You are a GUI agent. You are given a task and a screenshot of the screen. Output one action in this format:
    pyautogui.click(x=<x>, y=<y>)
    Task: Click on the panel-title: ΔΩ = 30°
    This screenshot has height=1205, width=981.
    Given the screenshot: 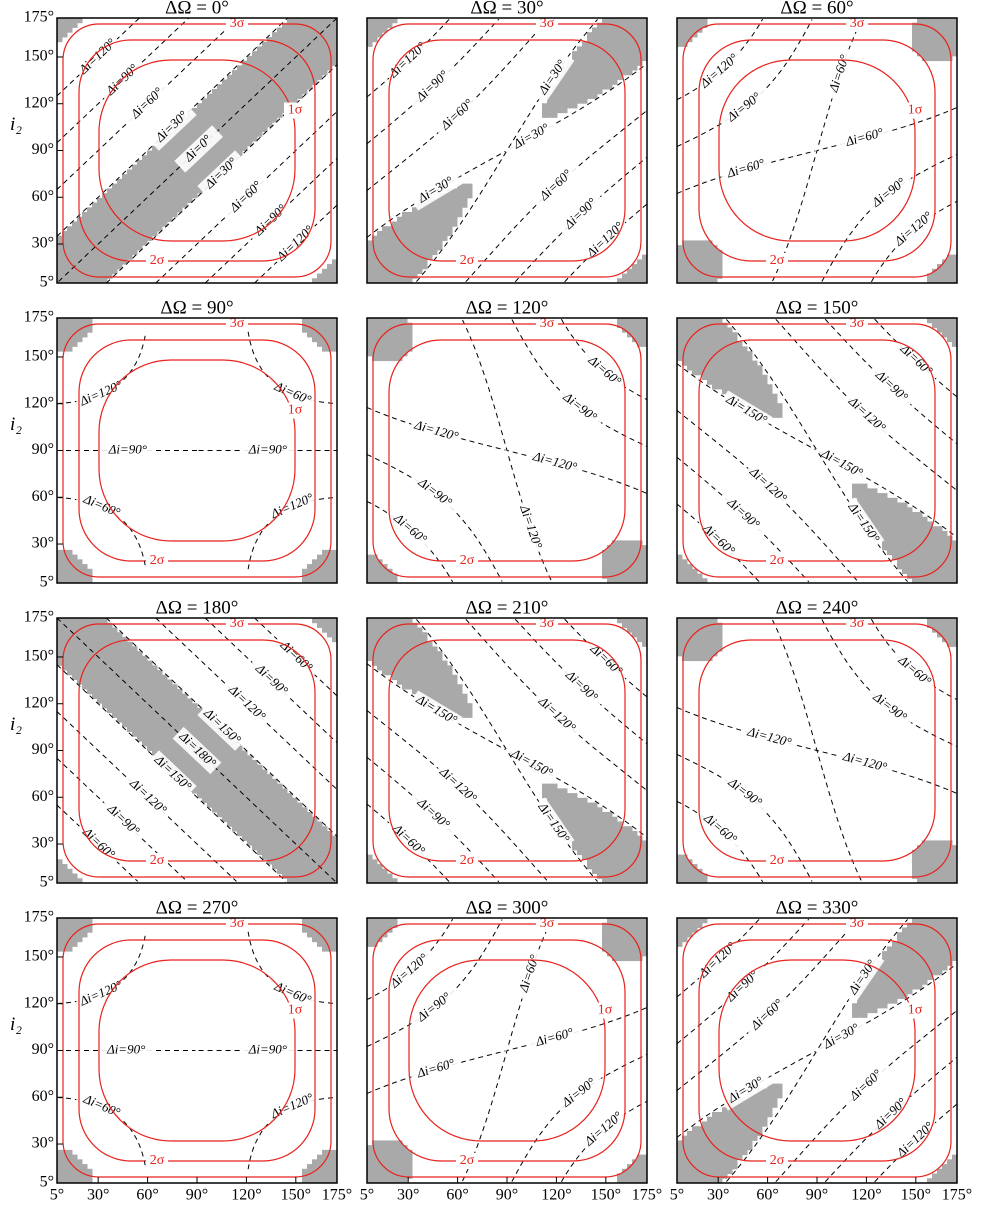 What is the action you would take?
    pyautogui.click(x=506, y=9)
    